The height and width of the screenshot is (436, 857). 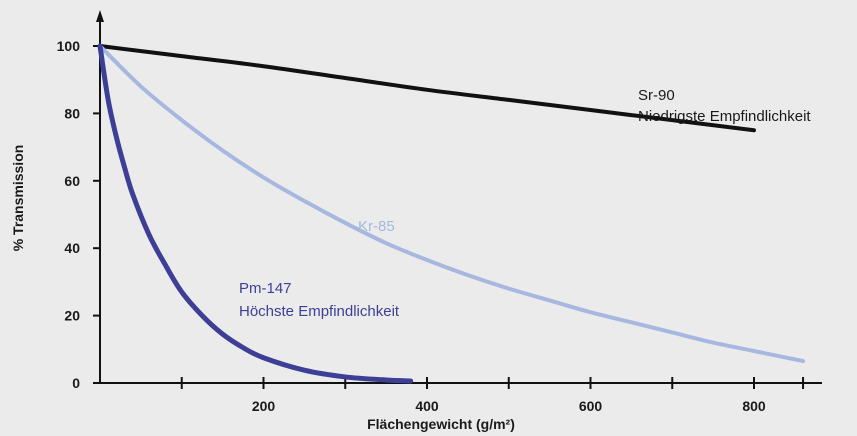 What do you see at coordinates (264, 406) in the screenshot?
I see `x-tick-label: 200` at bounding box center [264, 406].